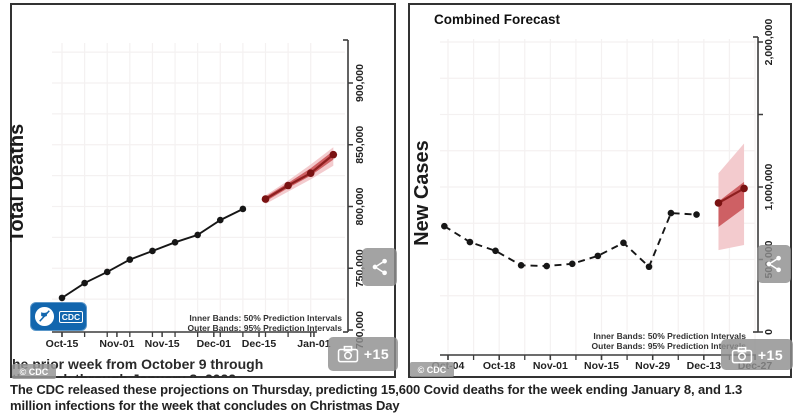 Image resolution: width=800 pixels, height=413 pixels. What do you see at coordinates (360, 206) in the screenshot?
I see `svg-text: 800,000` at bounding box center [360, 206].